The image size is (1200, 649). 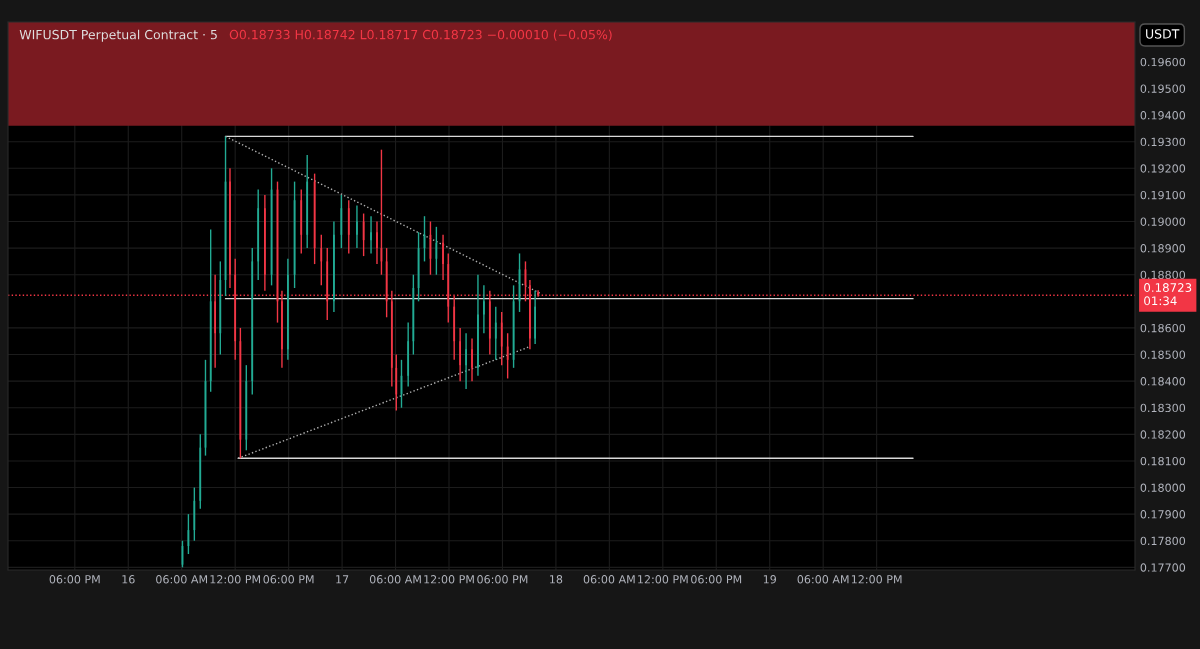 I want to click on ref-line-label: 0.18723 01:34, so click(x=1168, y=294).